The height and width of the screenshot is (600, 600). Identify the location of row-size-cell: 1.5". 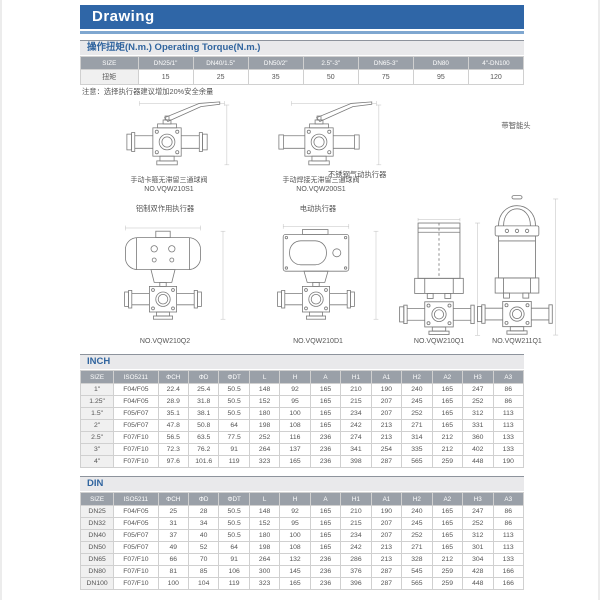
(97, 413).